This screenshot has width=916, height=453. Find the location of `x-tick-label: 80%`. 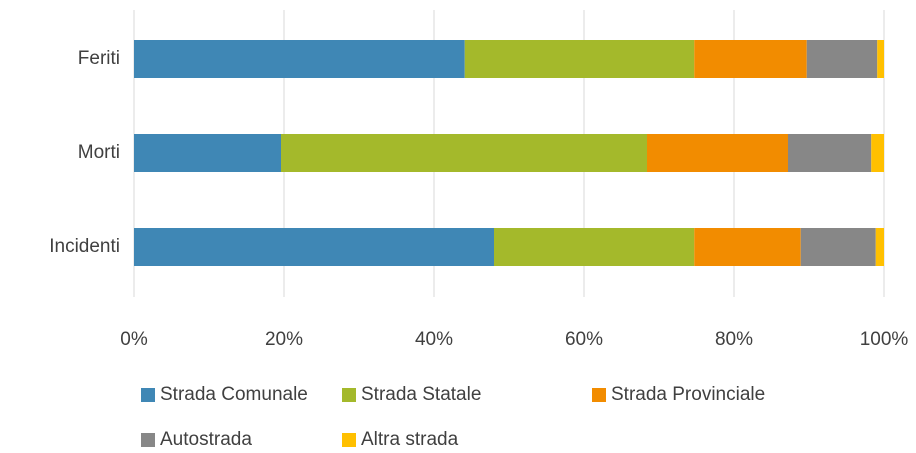

x-tick-label: 80% is located at coordinates (734, 339).